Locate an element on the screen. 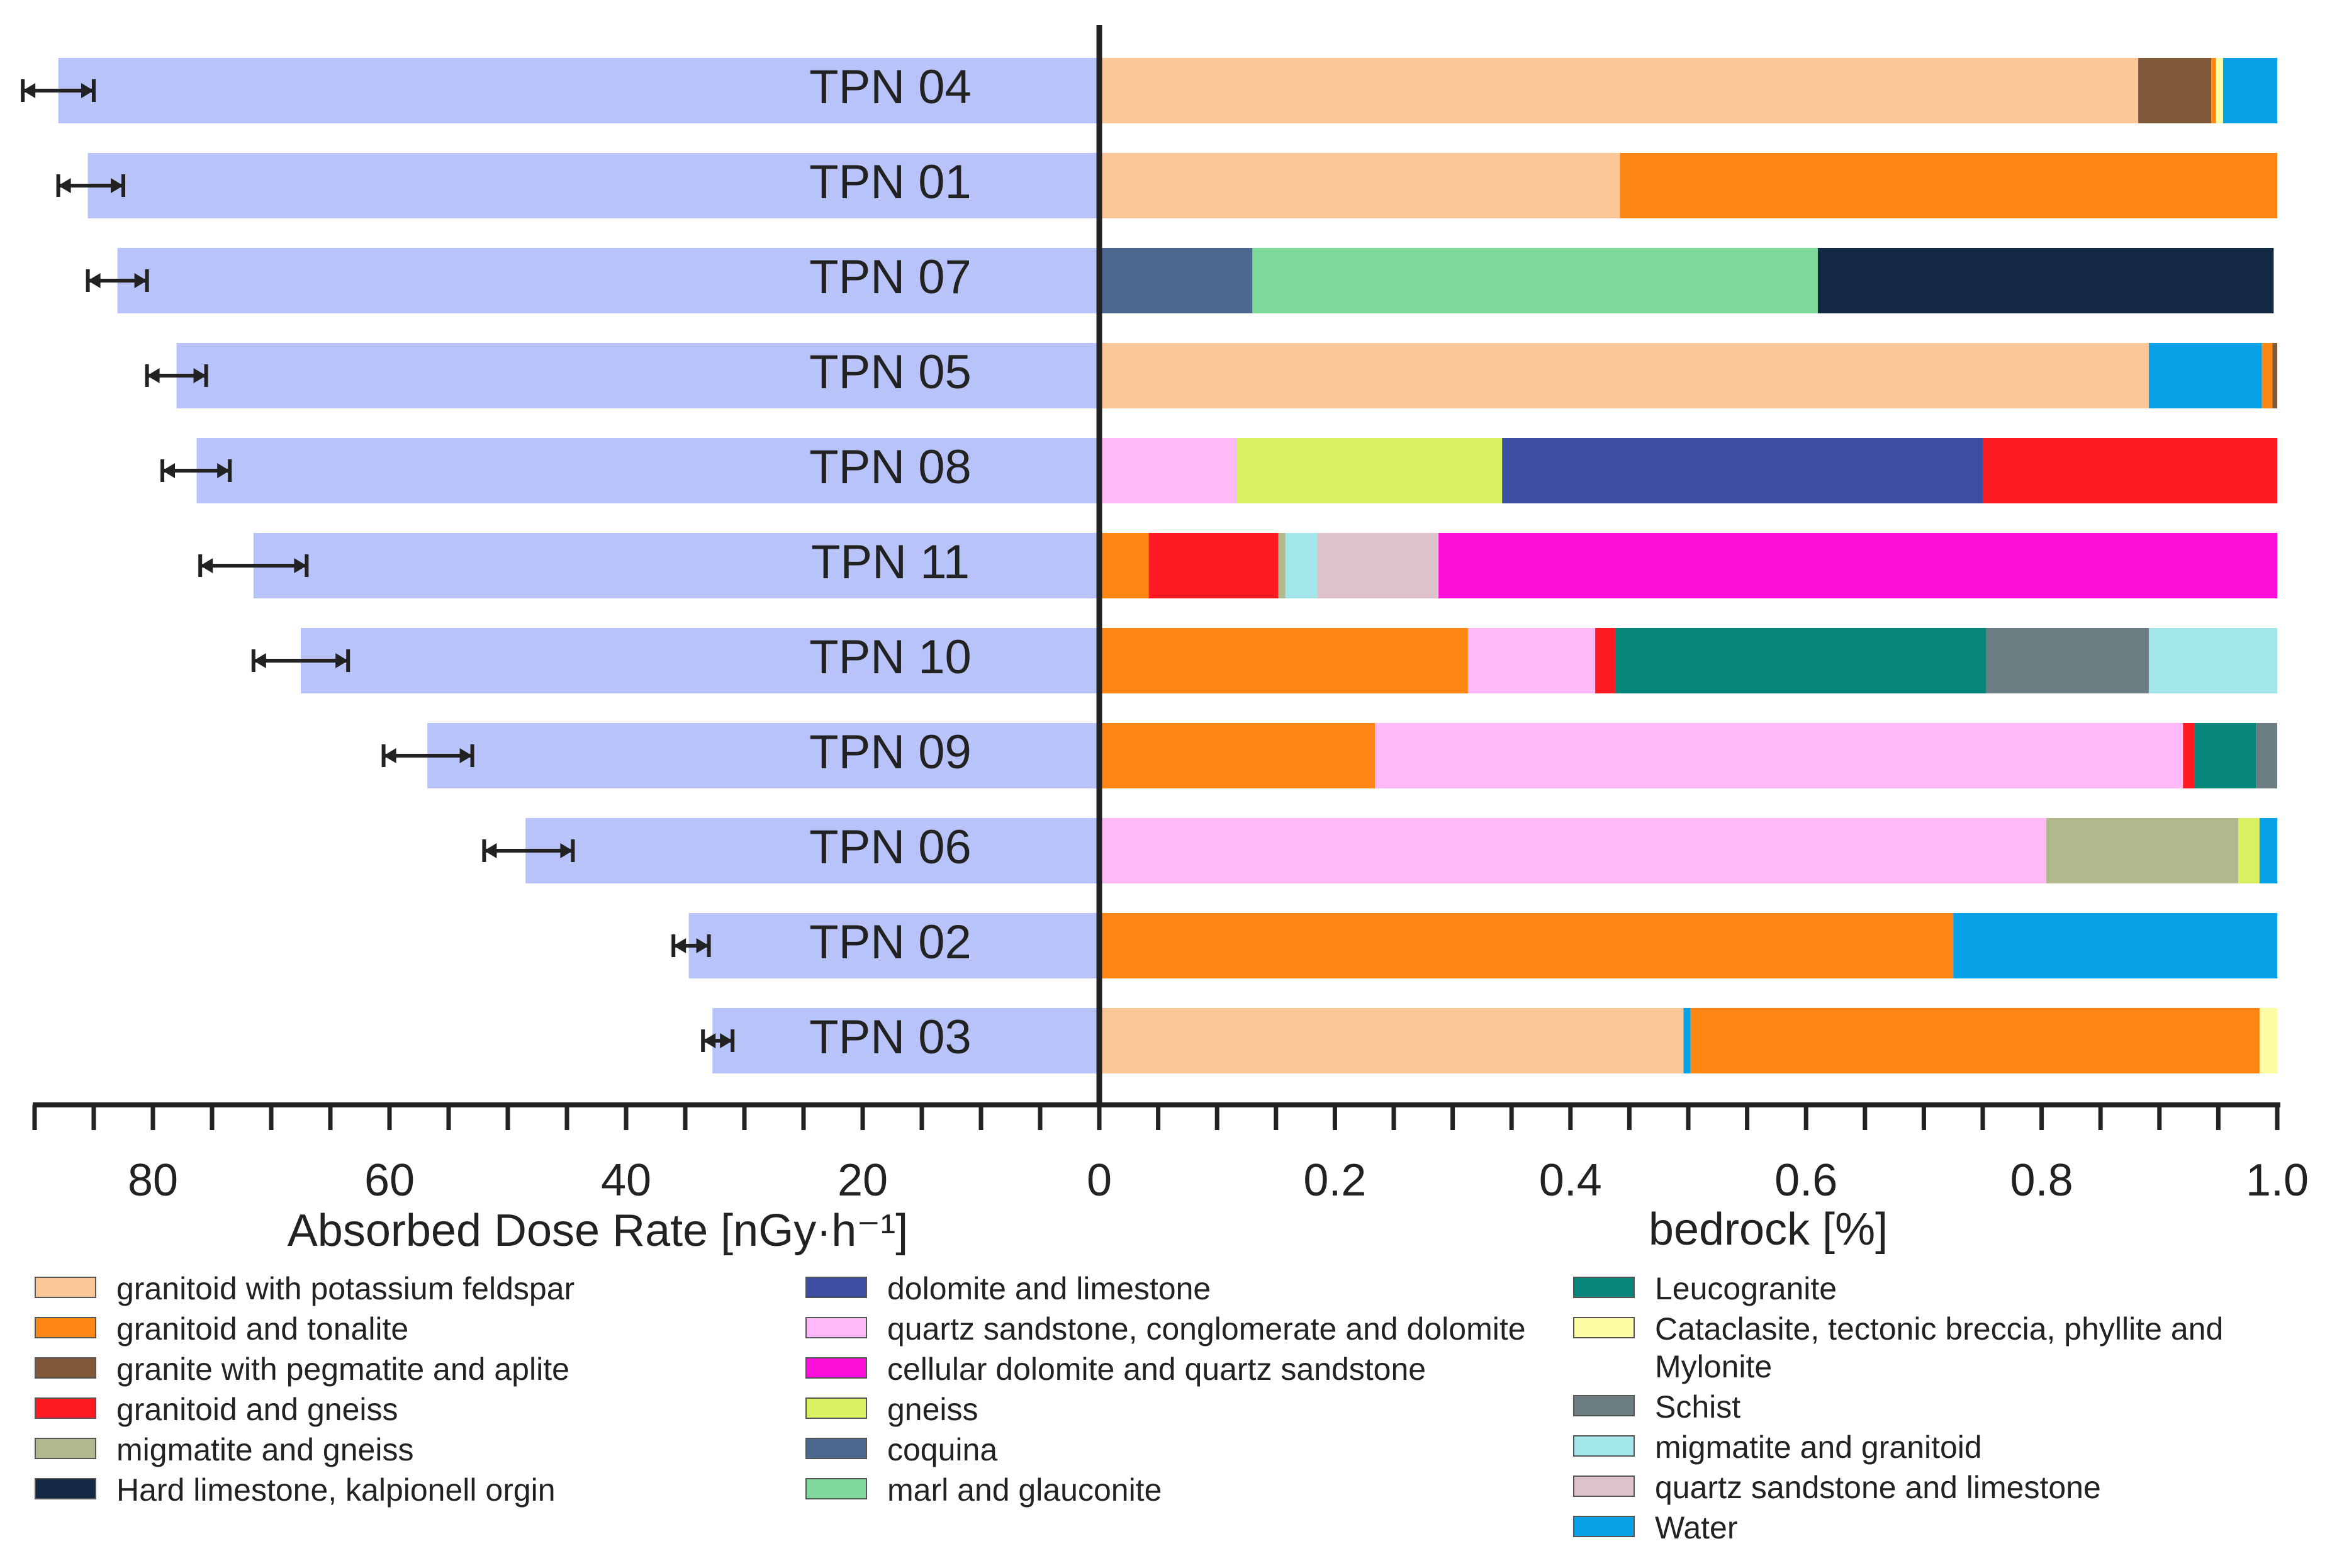 The image size is (2337, 1568). tick-label: 80 is located at coordinates (153, 1180).